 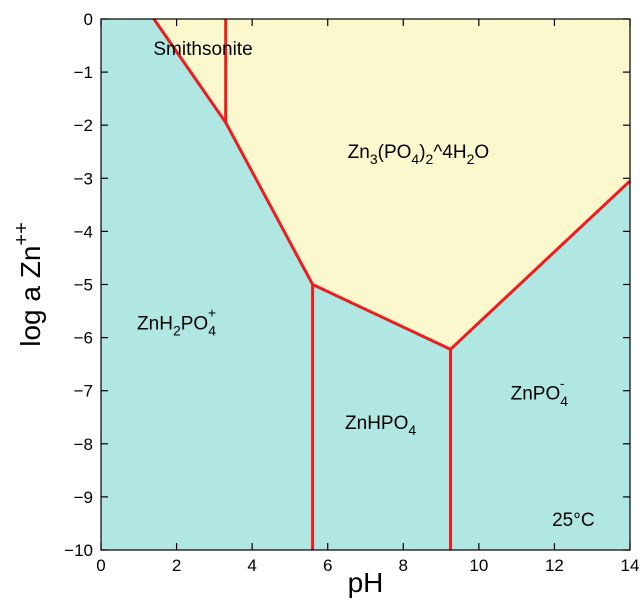 What do you see at coordinates (478, 565) in the screenshot?
I see `x-tick-label: 10` at bounding box center [478, 565].